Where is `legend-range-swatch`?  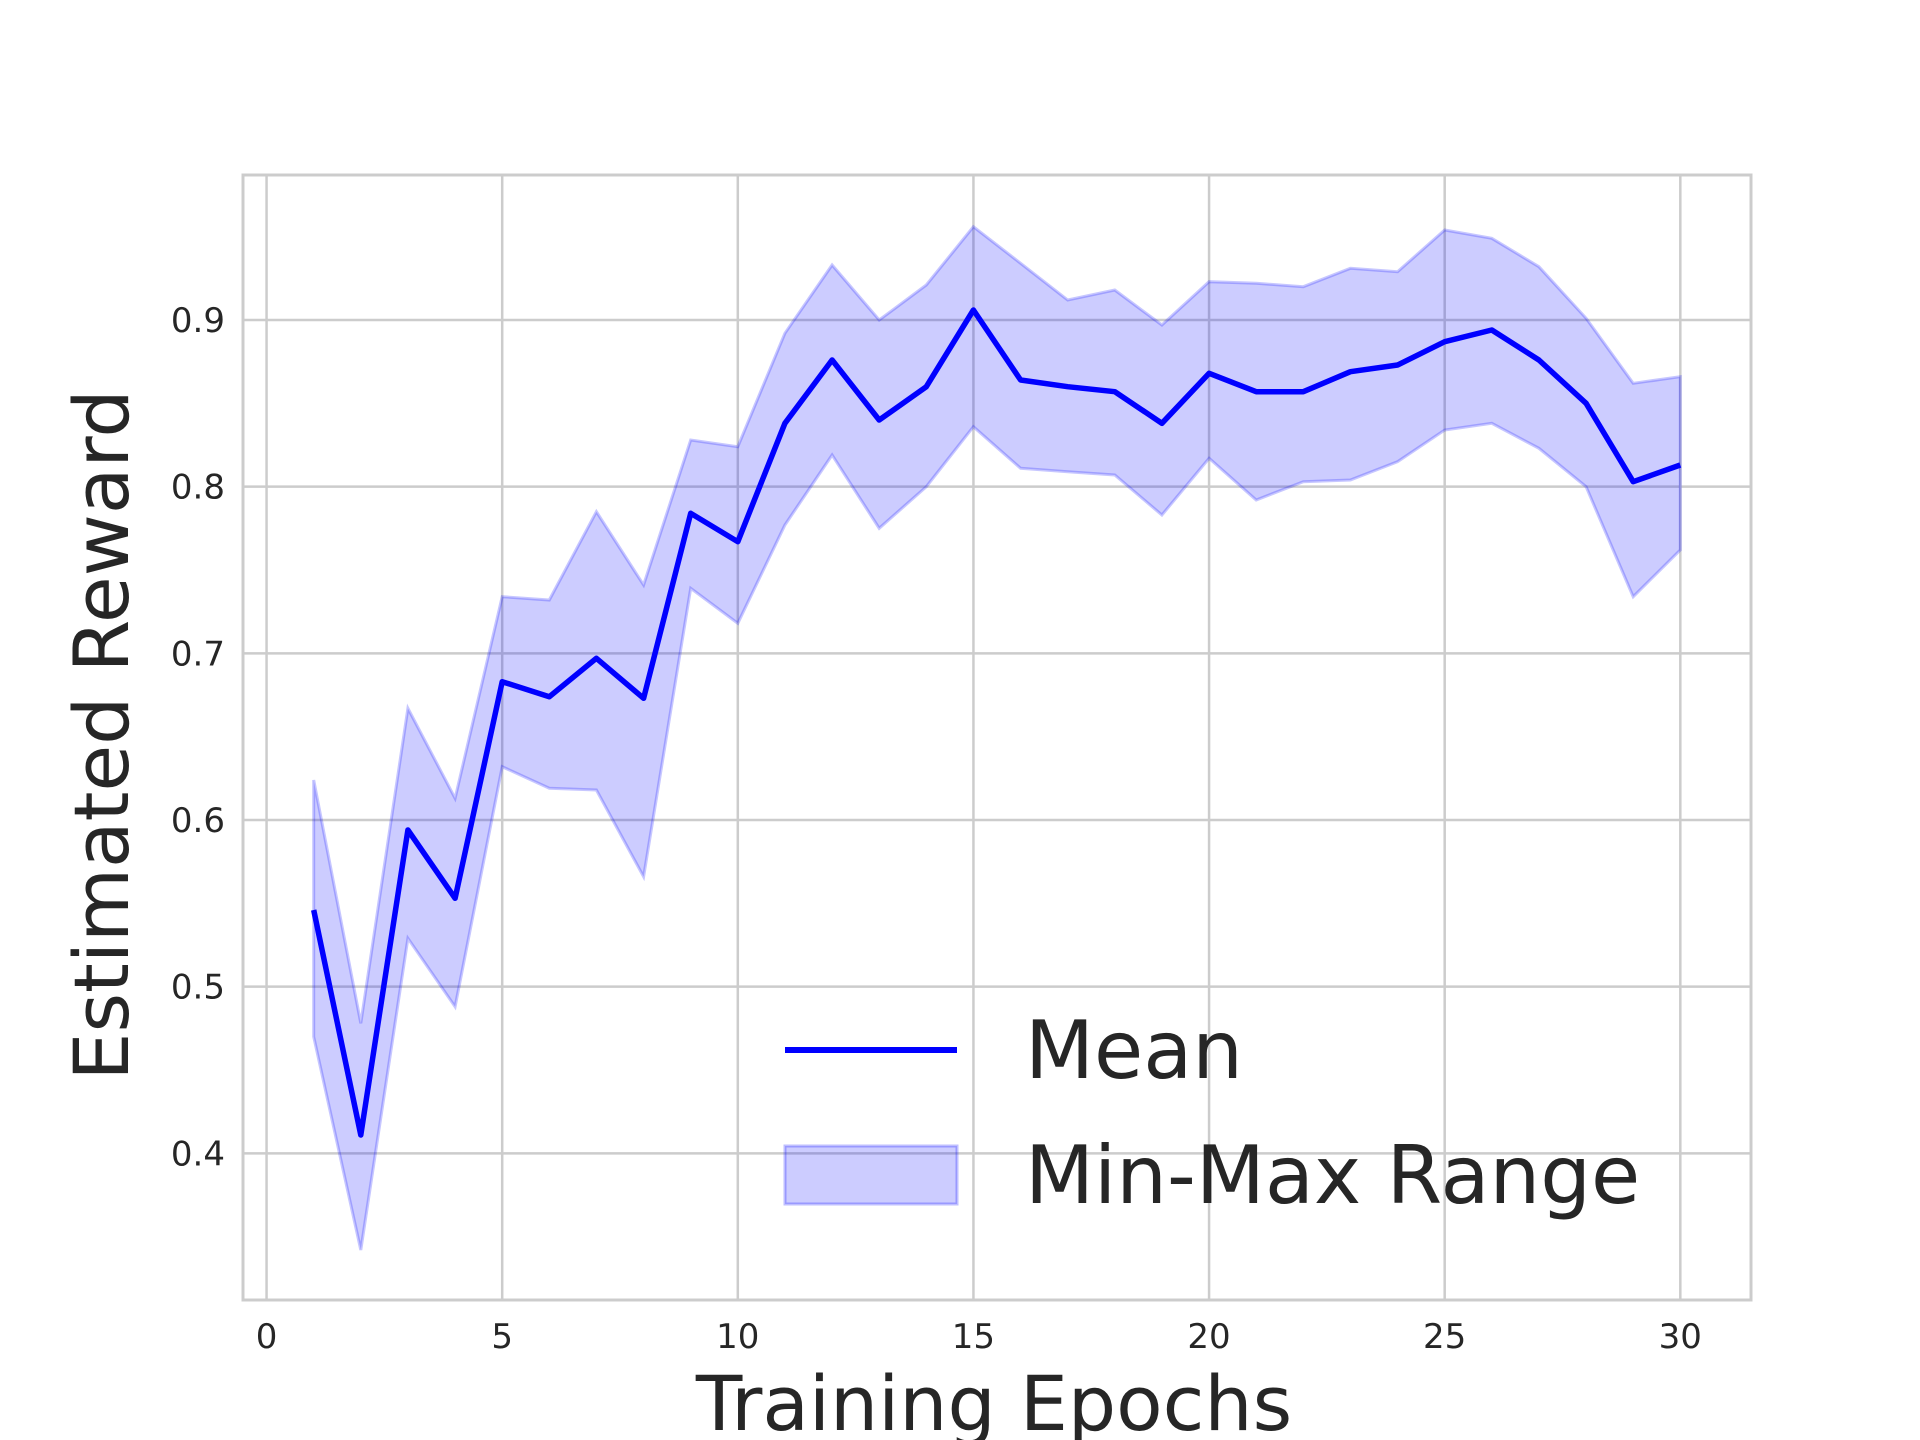 legend-range-swatch is located at coordinates (871, 1175).